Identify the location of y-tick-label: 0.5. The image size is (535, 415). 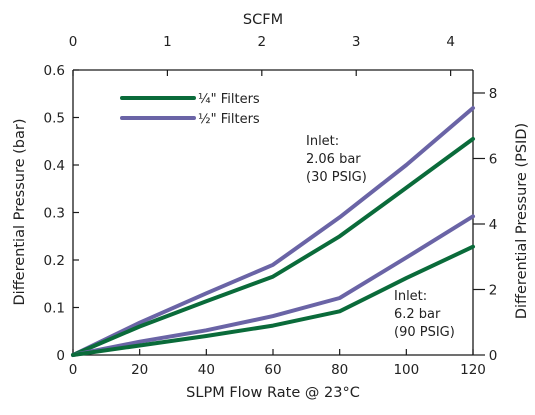
(54, 119).